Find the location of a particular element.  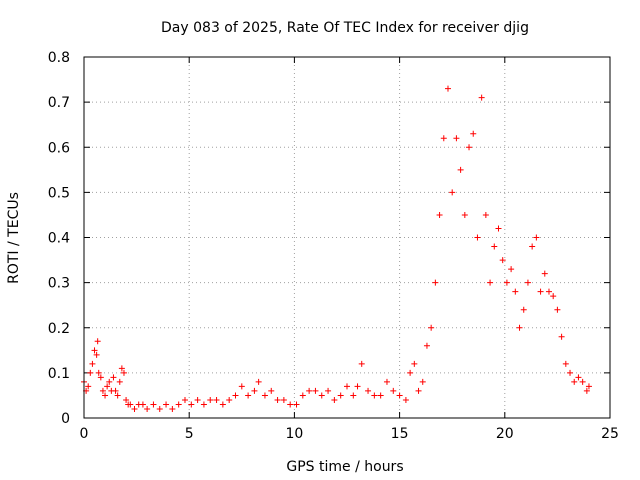

x-tick-label: 5 is located at coordinates (189, 434).